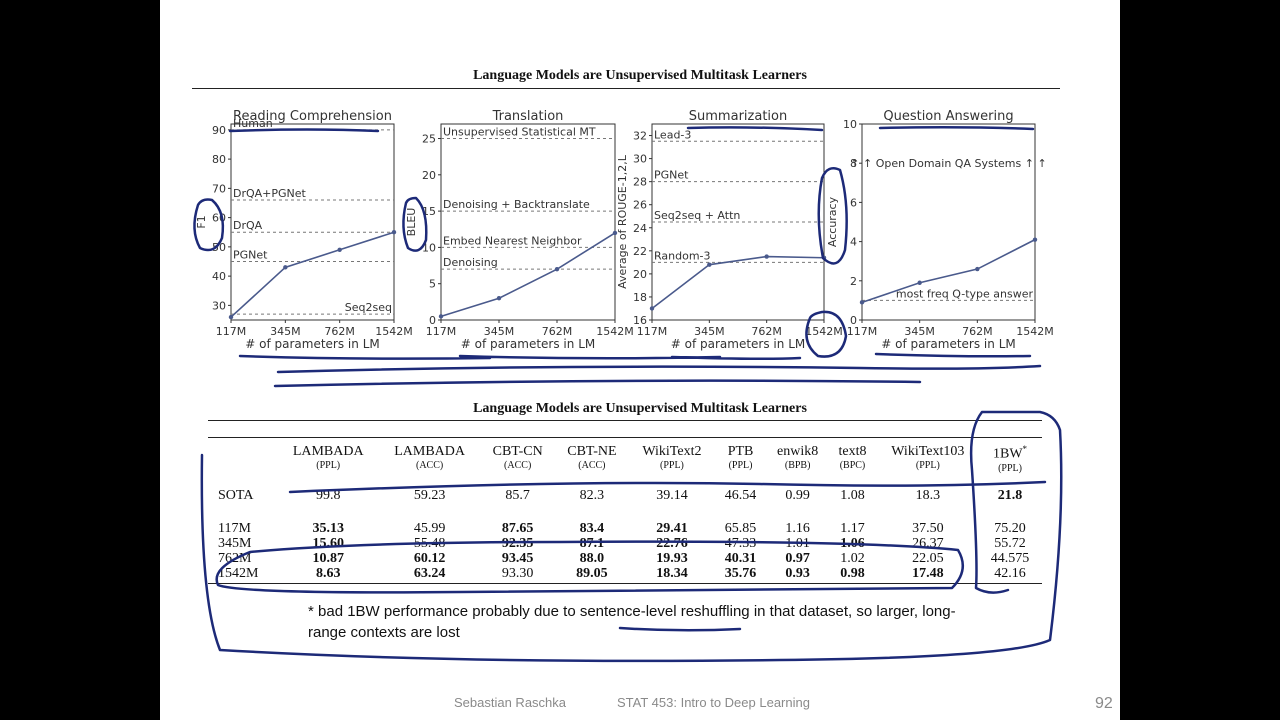  I want to click on y-axis-label: Accuracy, so click(832, 221).